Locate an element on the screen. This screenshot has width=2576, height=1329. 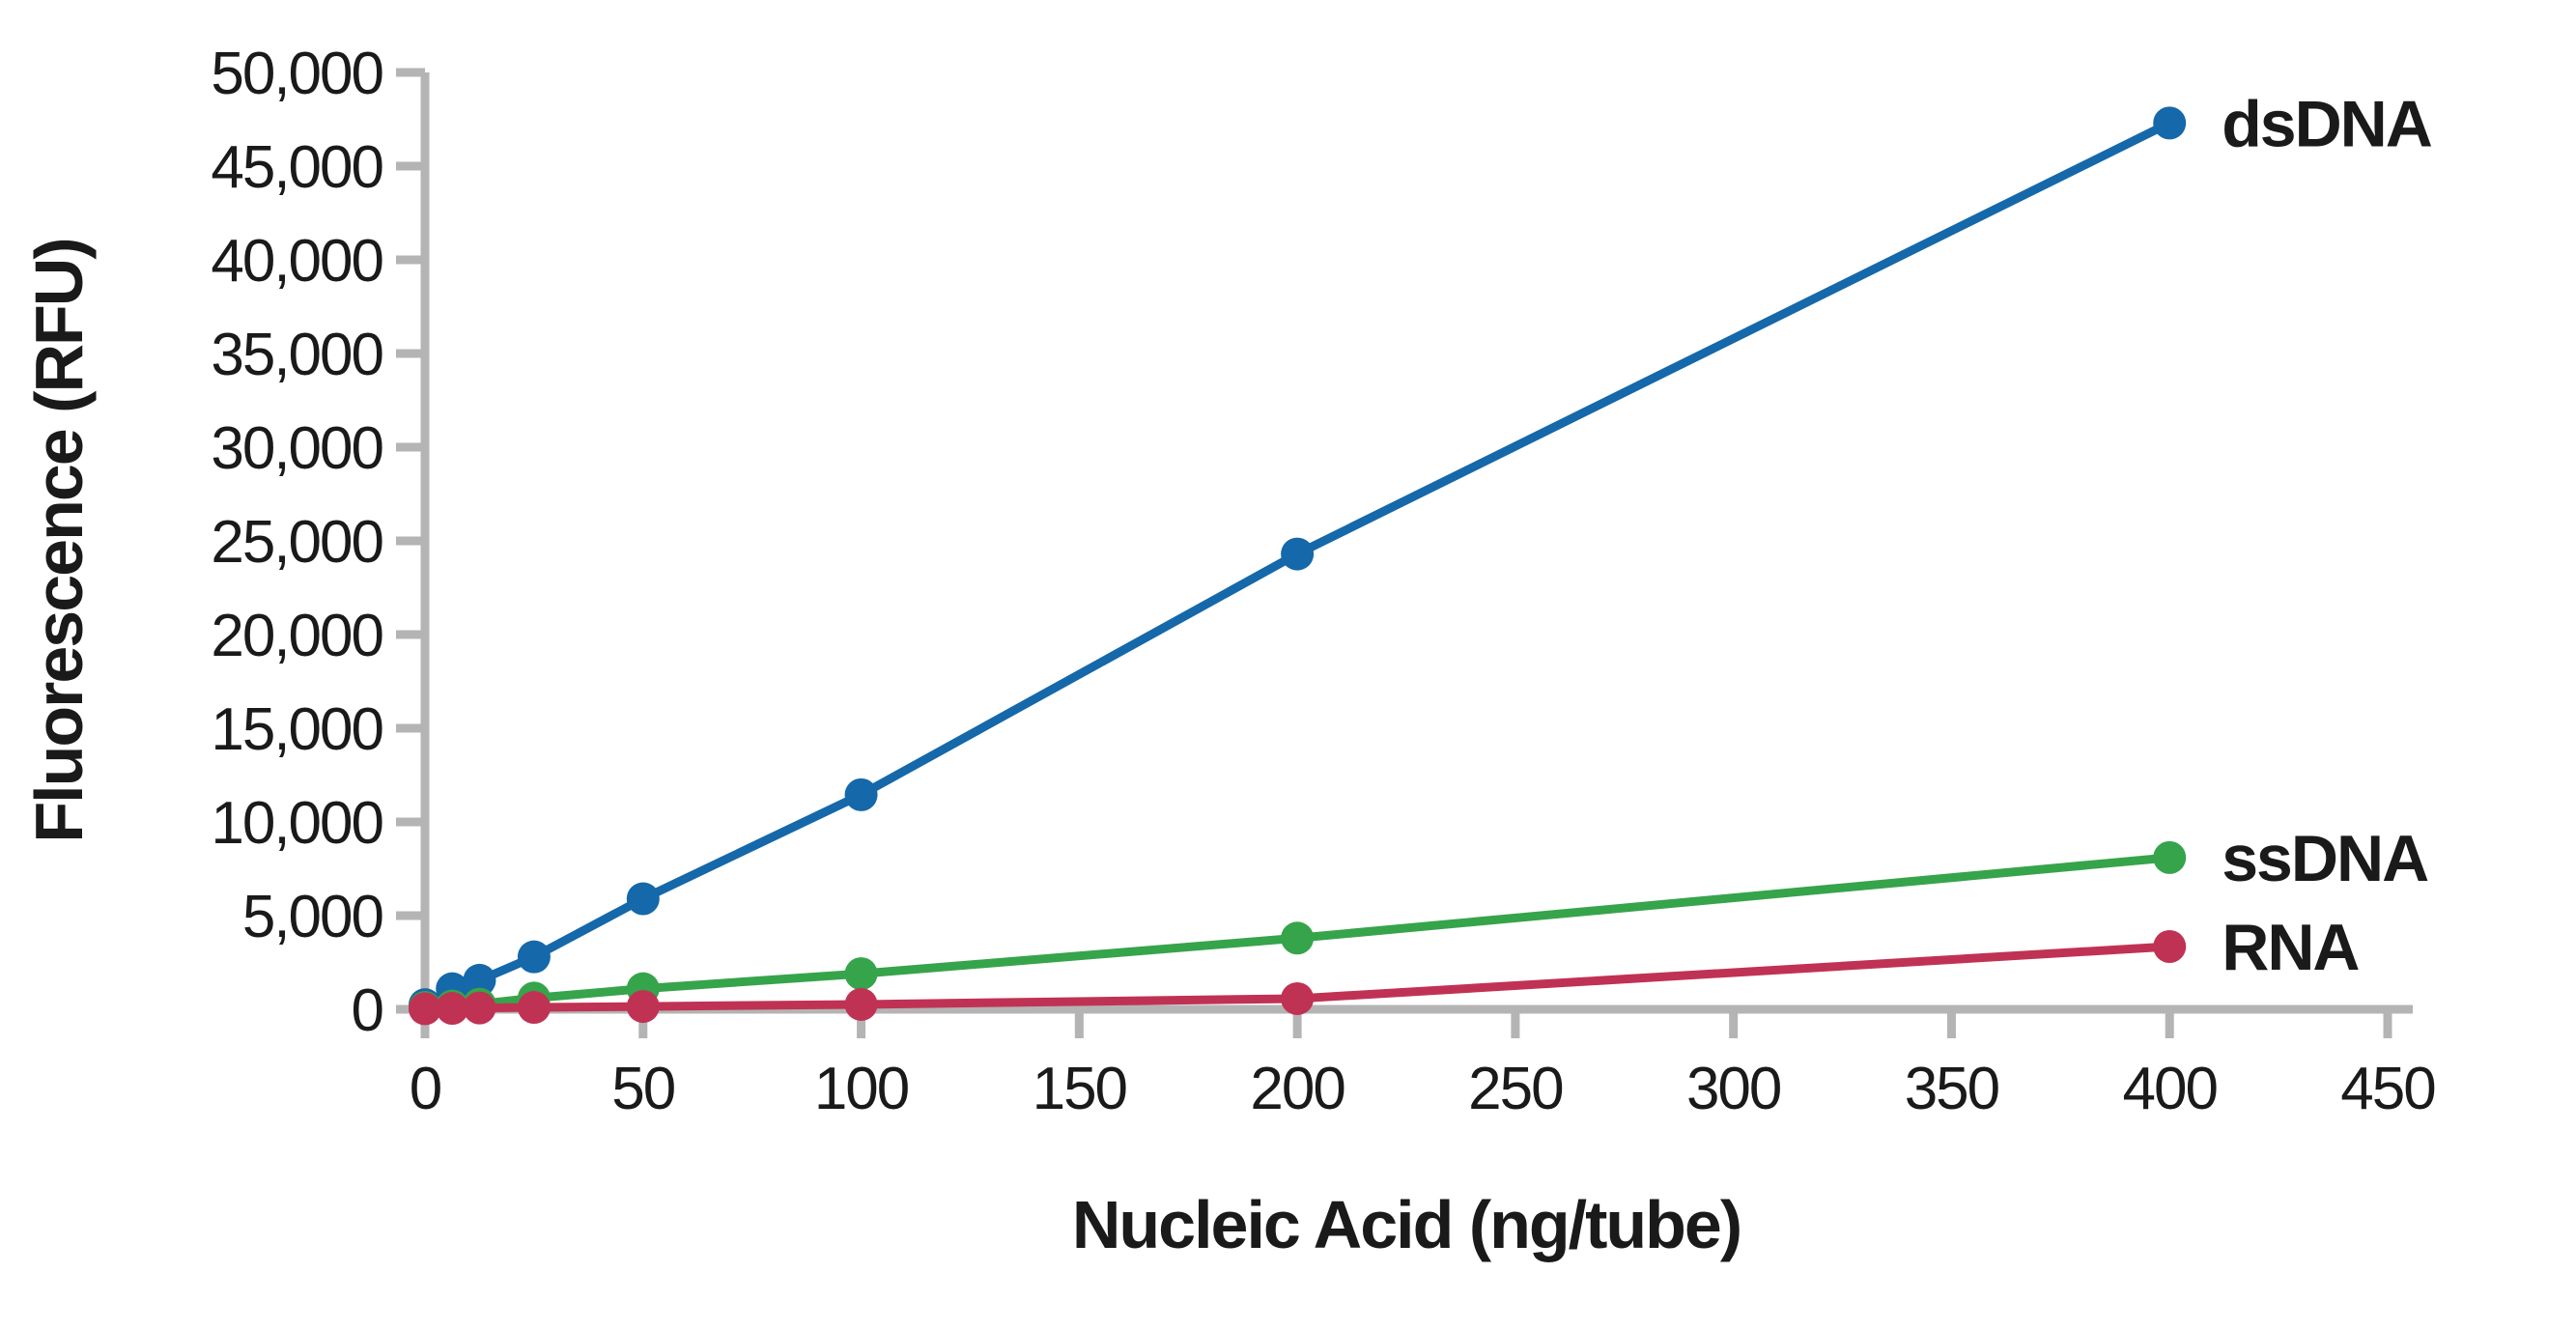
y-axis-title: Fluorescence (RFU) is located at coordinates (59, 540).